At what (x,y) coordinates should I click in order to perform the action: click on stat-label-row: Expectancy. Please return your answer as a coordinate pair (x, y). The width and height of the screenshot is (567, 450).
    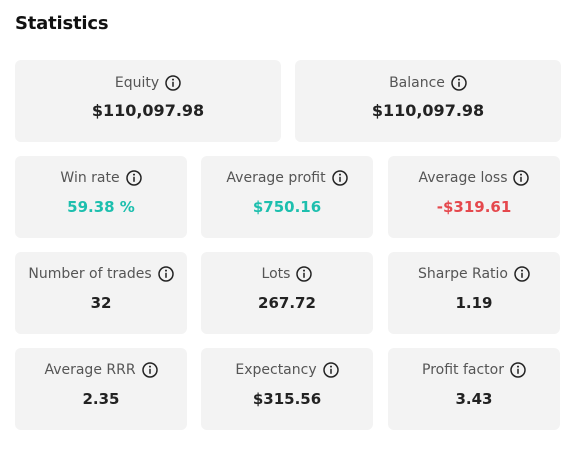
    Looking at the image, I should click on (287, 370).